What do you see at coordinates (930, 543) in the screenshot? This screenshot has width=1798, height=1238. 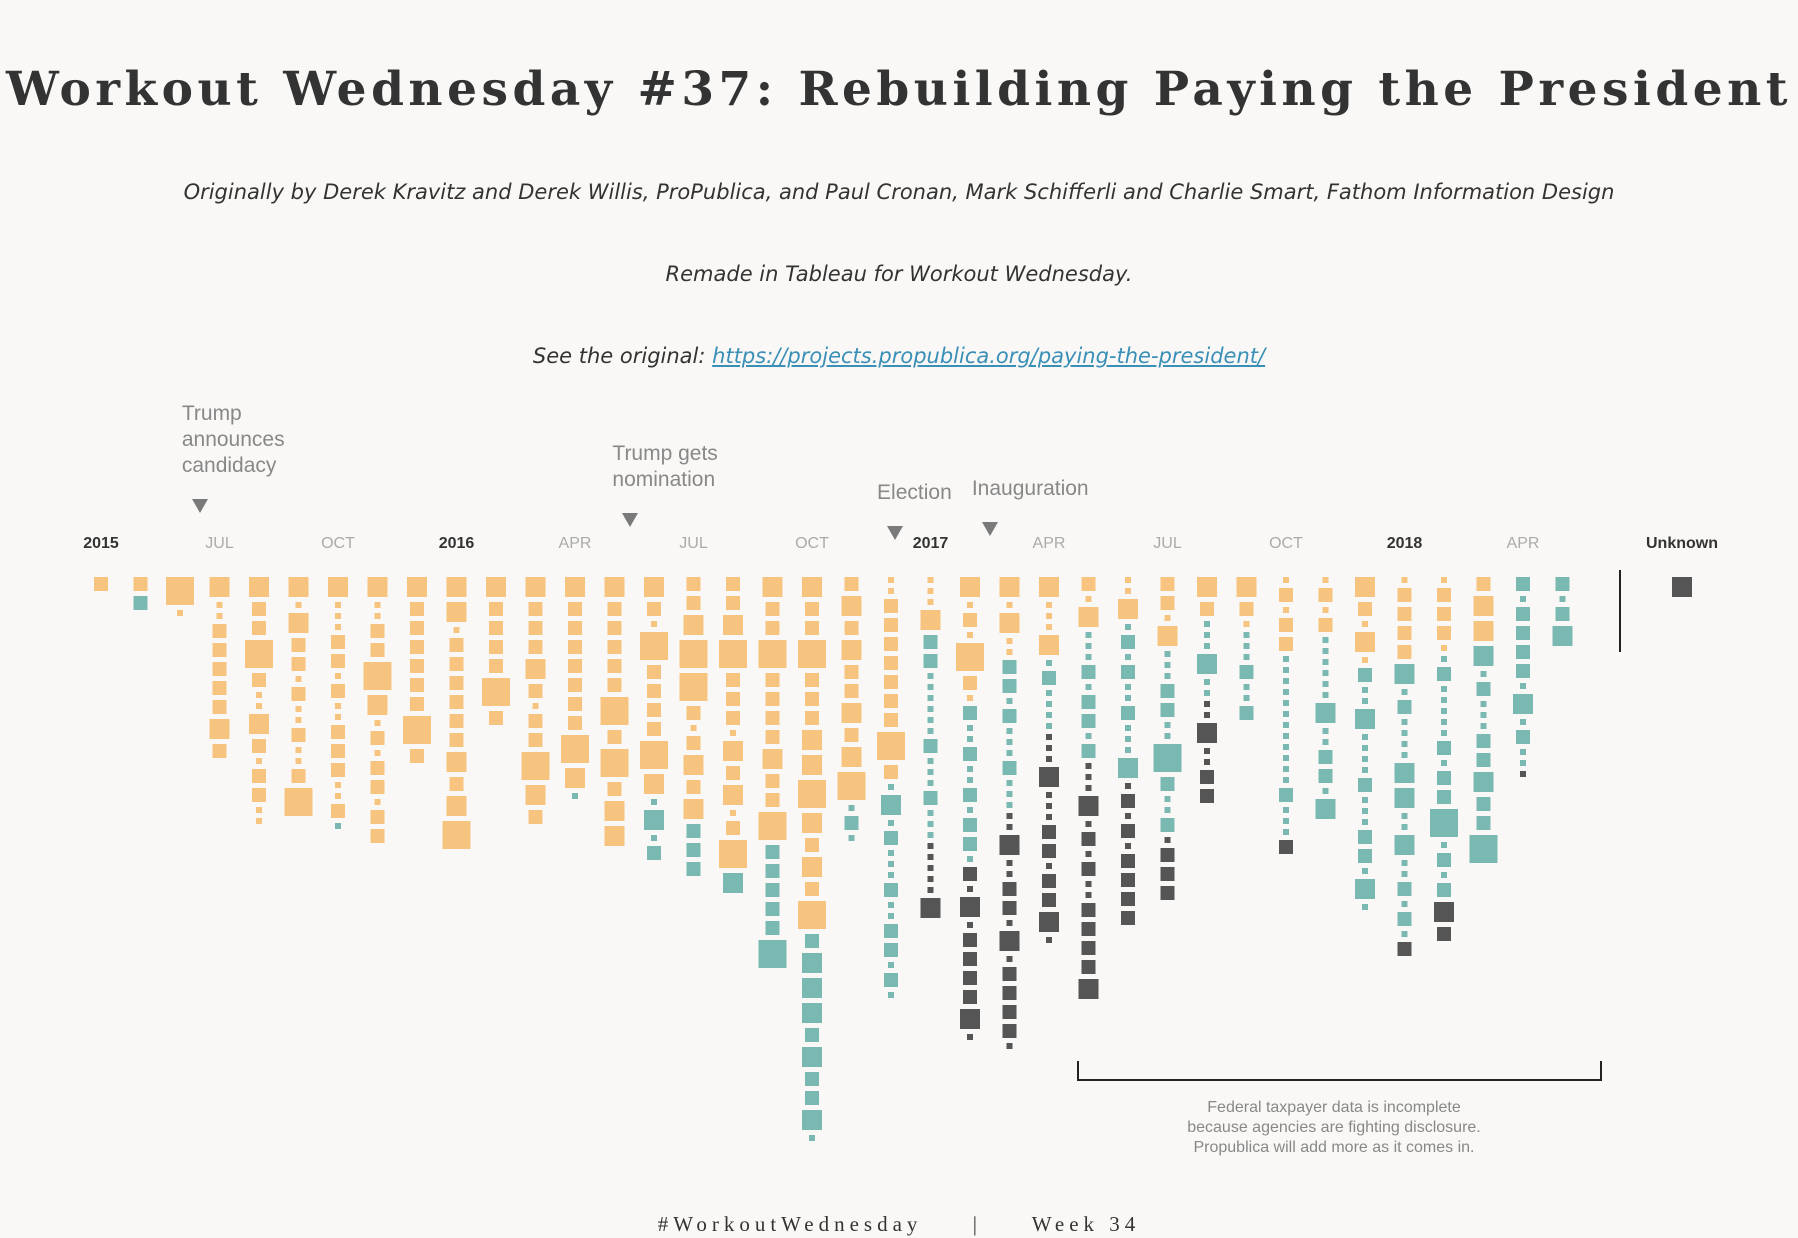 I see `x-tick-label: 2017` at bounding box center [930, 543].